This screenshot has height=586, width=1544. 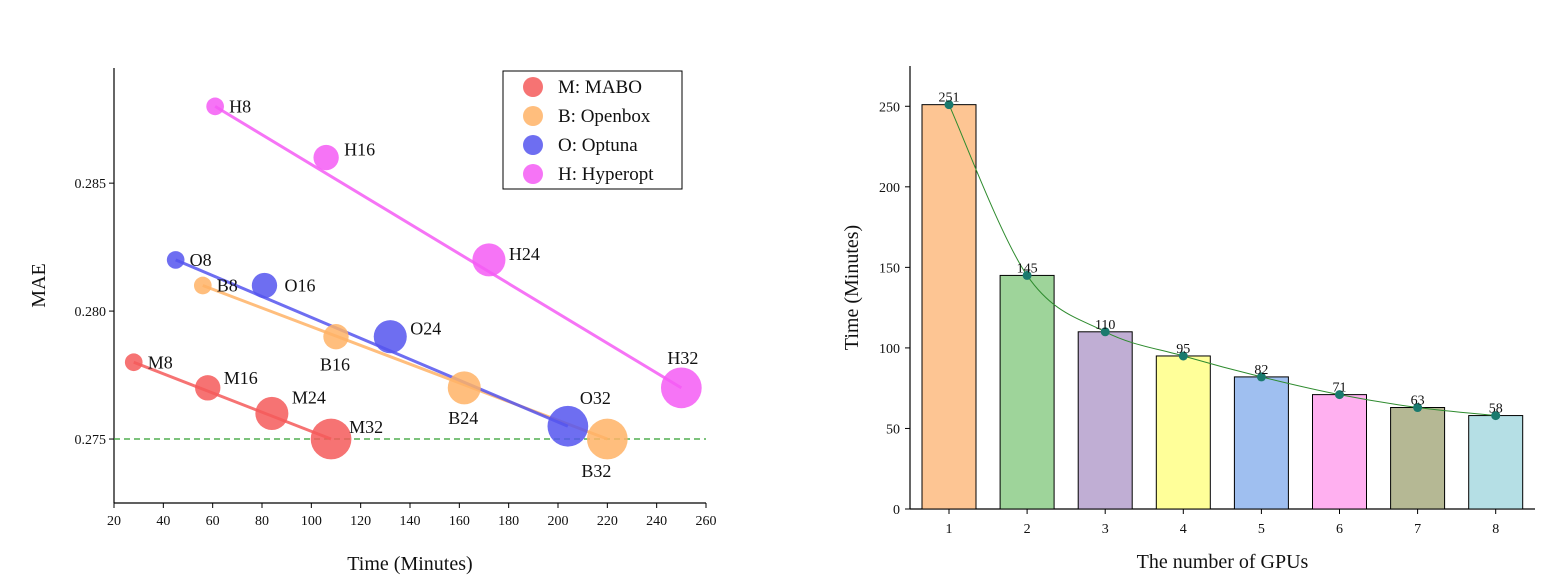 What do you see at coordinates (201, 260) in the screenshot?
I see `point-label: O8` at bounding box center [201, 260].